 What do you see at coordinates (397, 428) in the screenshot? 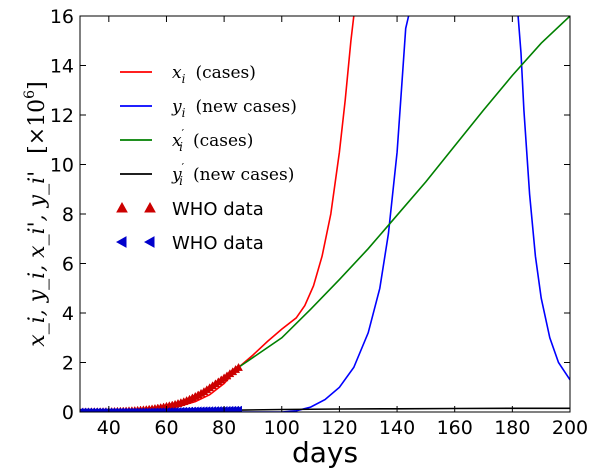
I see `x-tick-label: 140` at bounding box center [397, 428].